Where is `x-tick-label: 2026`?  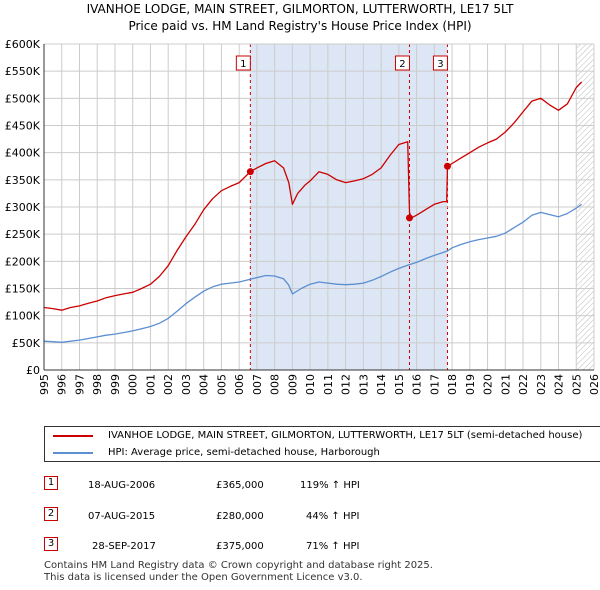 x-tick-label: 2026 is located at coordinates (594, 385).